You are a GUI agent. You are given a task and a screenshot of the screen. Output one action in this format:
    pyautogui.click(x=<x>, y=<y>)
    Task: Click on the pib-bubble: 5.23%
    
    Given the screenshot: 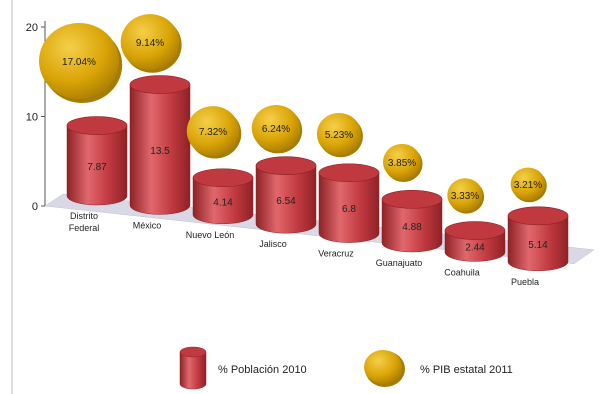 What is the action you would take?
    pyautogui.click(x=339, y=135)
    